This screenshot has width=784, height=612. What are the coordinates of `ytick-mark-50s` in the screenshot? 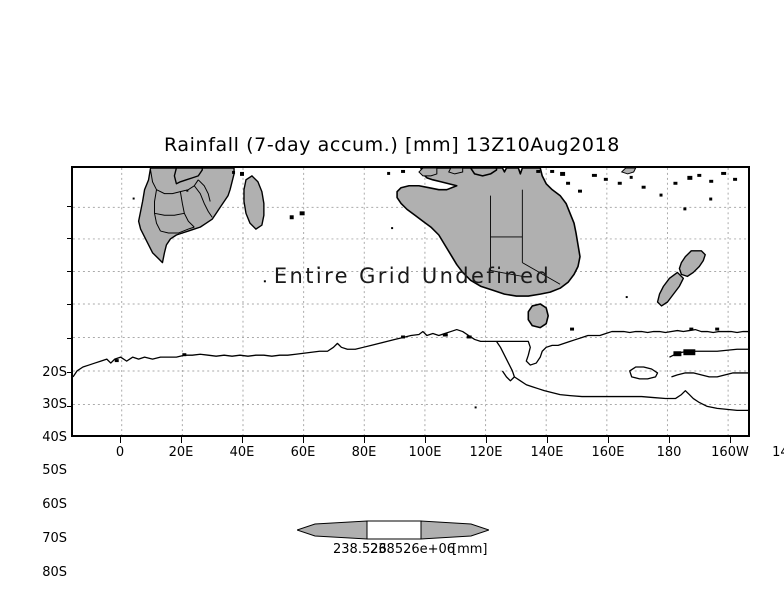 It's located at (70, 304).